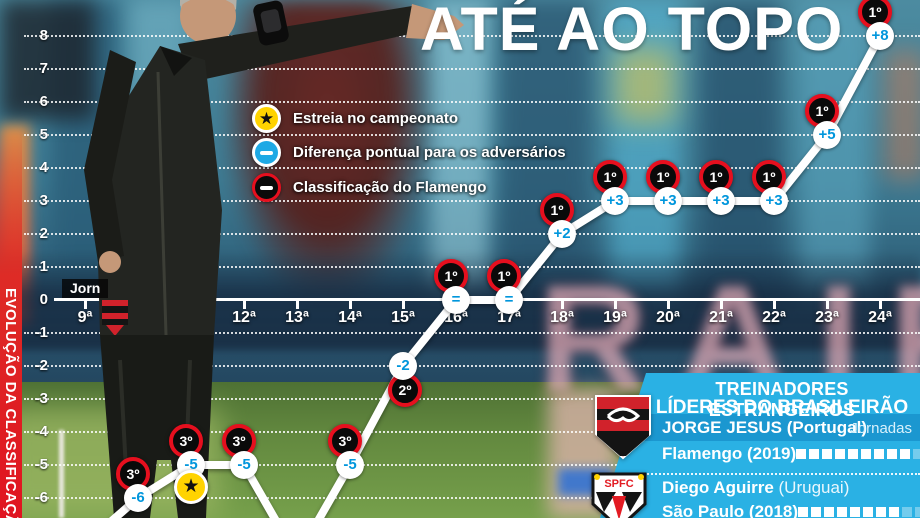 The height and width of the screenshot is (518, 920). What do you see at coordinates (618, 484) in the screenshot?
I see `svg-text: SPFC` at bounding box center [618, 484].